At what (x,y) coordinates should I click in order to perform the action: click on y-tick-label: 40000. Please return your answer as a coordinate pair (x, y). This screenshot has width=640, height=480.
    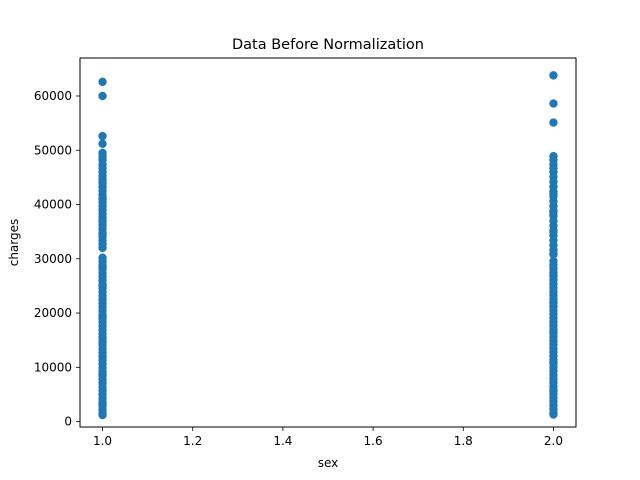
    Looking at the image, I should click on (53, 205).